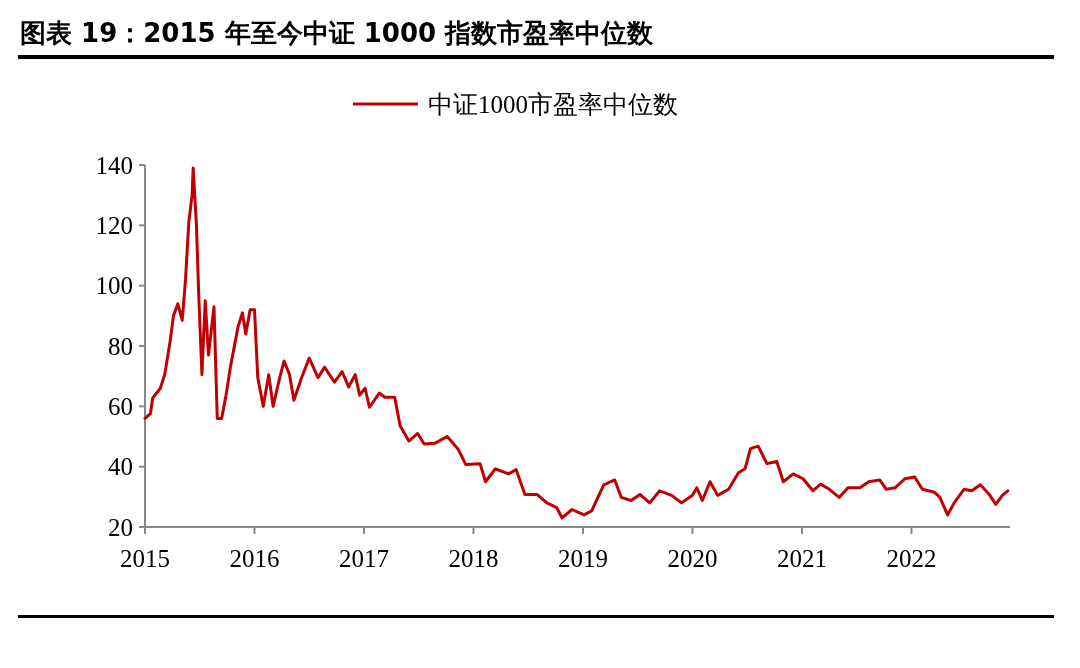 This screenshot has height=668, width=1080. I want to click on y-tick-label: 120, so click(114, 226).